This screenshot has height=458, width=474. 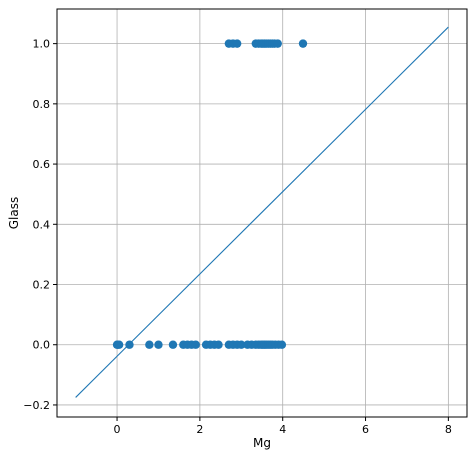 What do you see at coordinates (42, 164) in the screenshot?
I see `y-tick-label: 0.6` at bounding box center [42, 164].